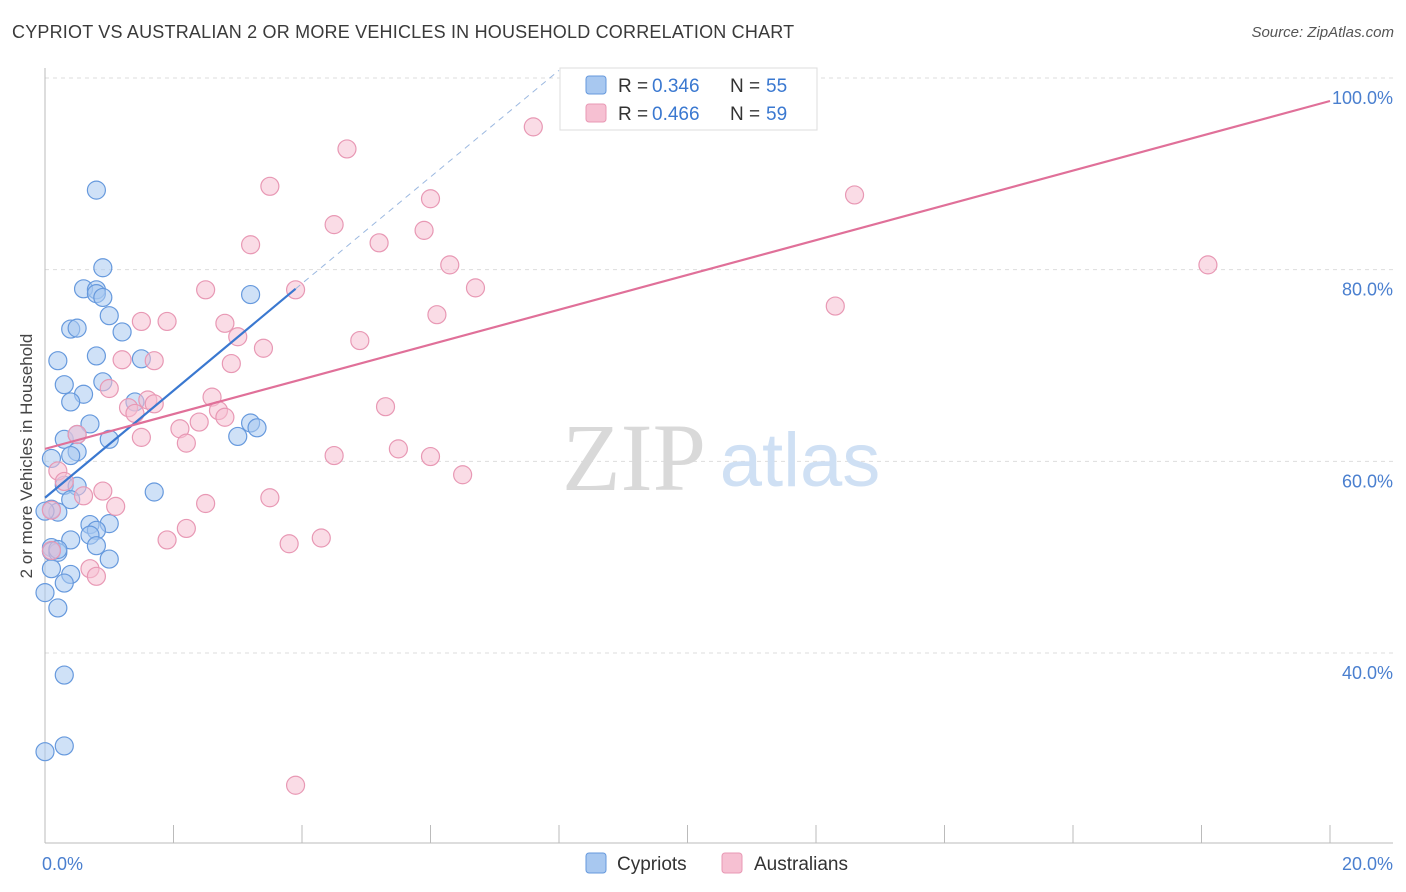  What do you see at coordinates (676, 86) in the screenshot?
I see `legend-r-value-cypriots: 0.346` at bounding box center [676, 86].